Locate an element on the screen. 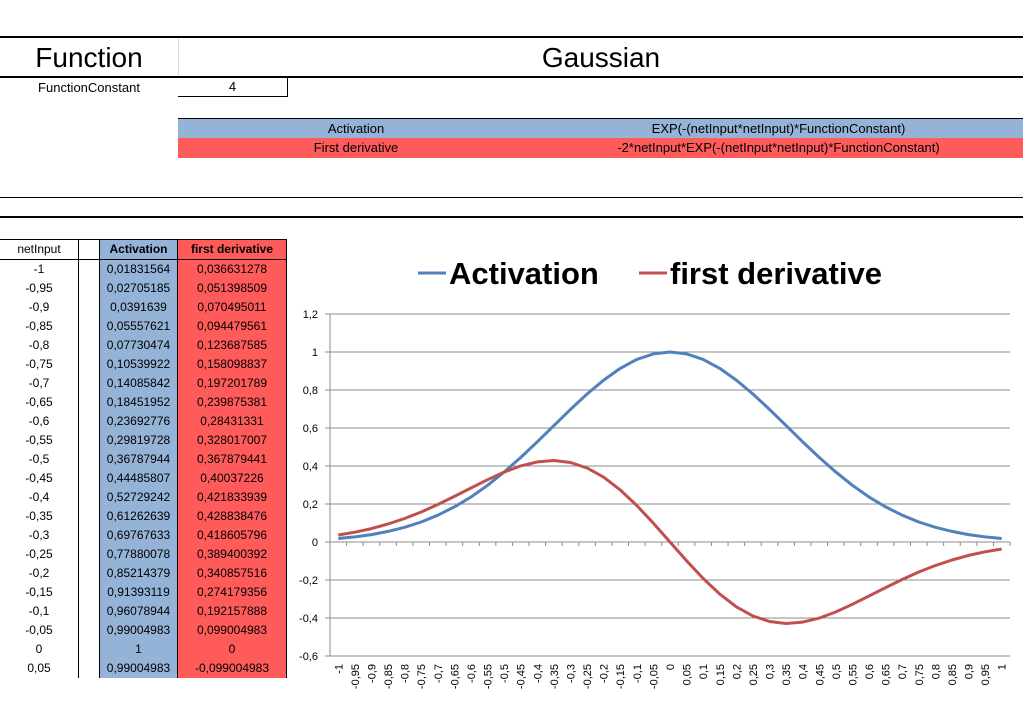 The height and width of the screenshot is (701, 1023). netinput-cell: -1 is located at coordinates (39, 269).